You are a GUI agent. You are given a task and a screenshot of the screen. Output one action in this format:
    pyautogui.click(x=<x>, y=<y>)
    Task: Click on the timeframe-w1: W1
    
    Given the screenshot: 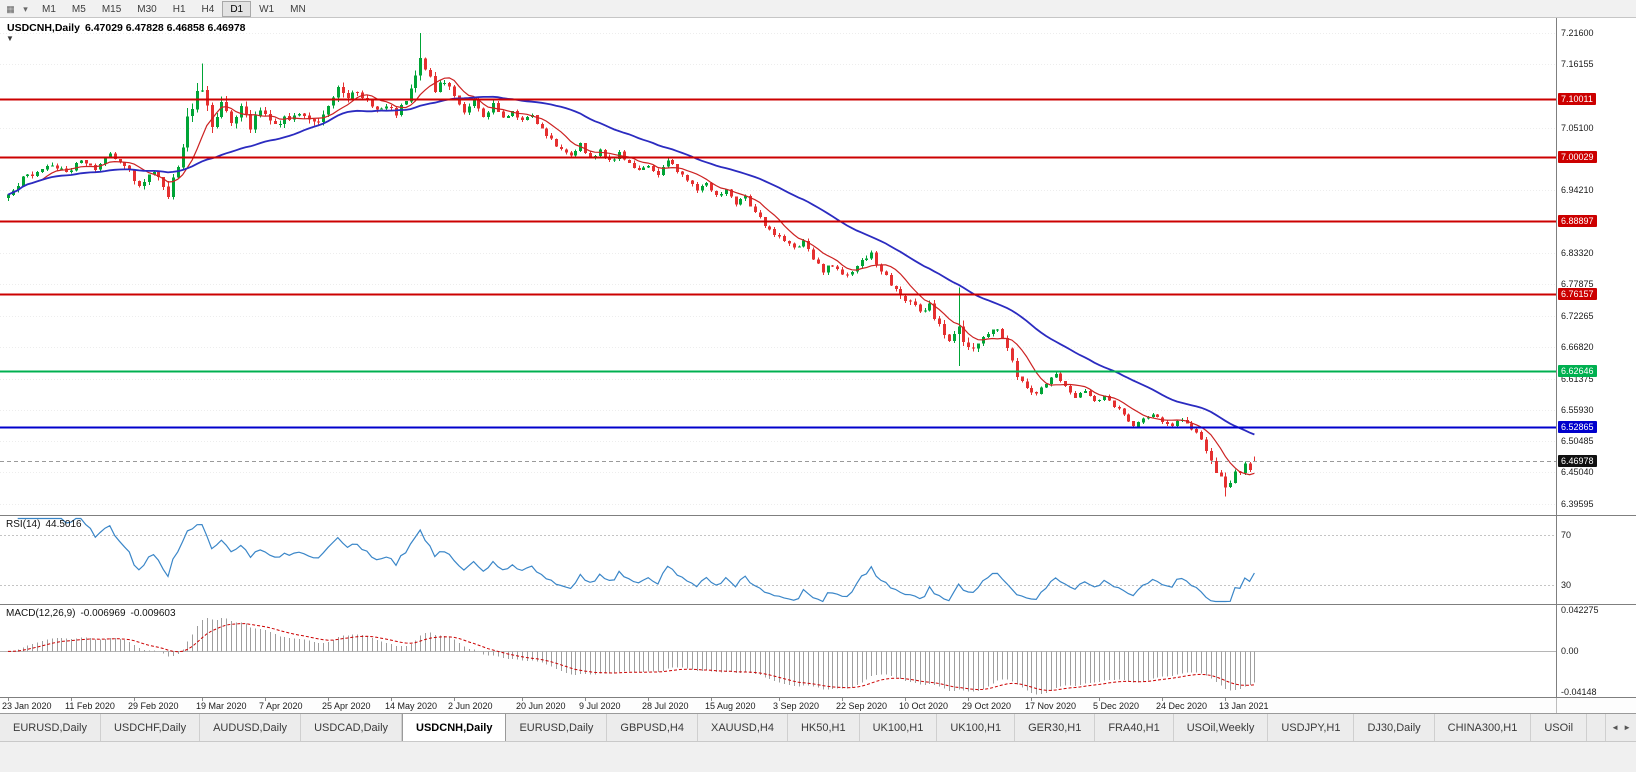 What is the action you would take?
    pyautogui.click(x=267, y=9)
    